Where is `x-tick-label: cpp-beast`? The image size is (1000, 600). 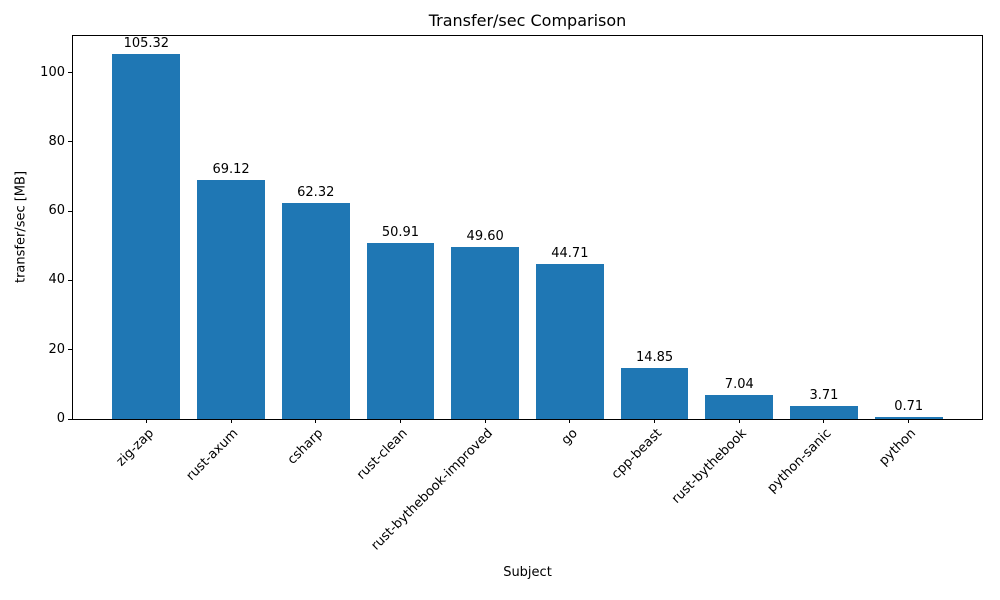
x-tick-label: cpp-beast is located at coordinates (637, 454).